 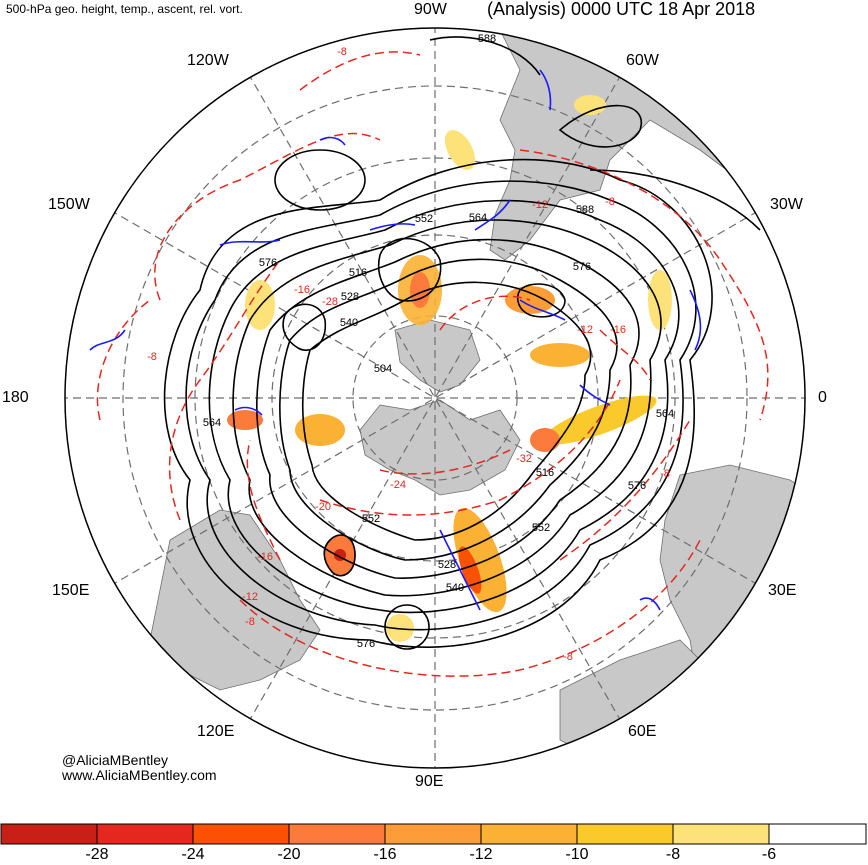 What do you see at coordinates (642, 60) in the screenshot?
I see `longitude-label-60w: 60W` at bounding box center [642, 60].